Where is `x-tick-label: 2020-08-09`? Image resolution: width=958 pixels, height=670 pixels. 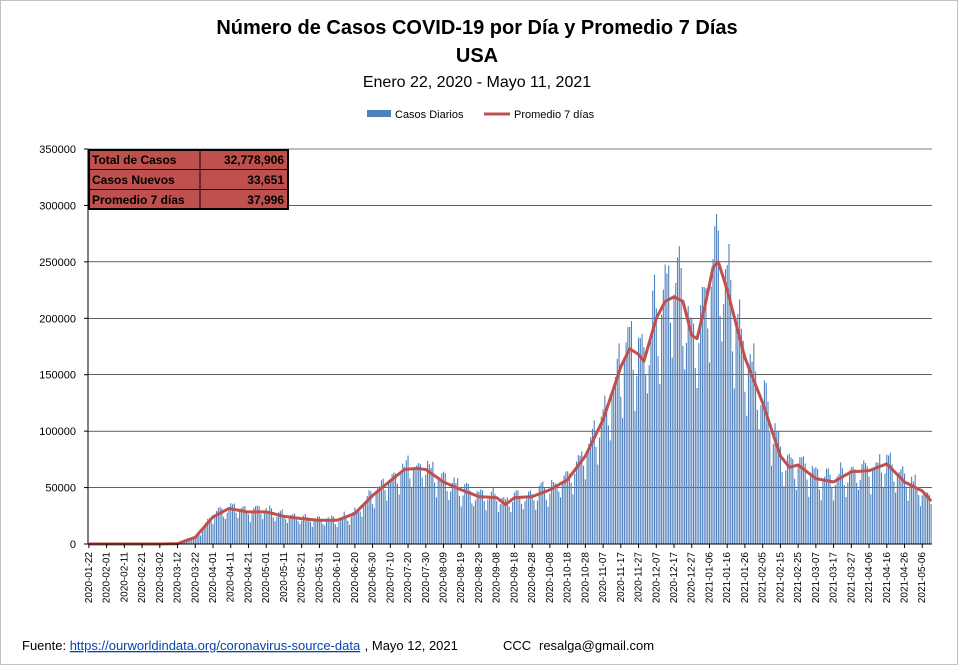
x-tick-label: 2020-08-09 is located at coordinates (444, 578).